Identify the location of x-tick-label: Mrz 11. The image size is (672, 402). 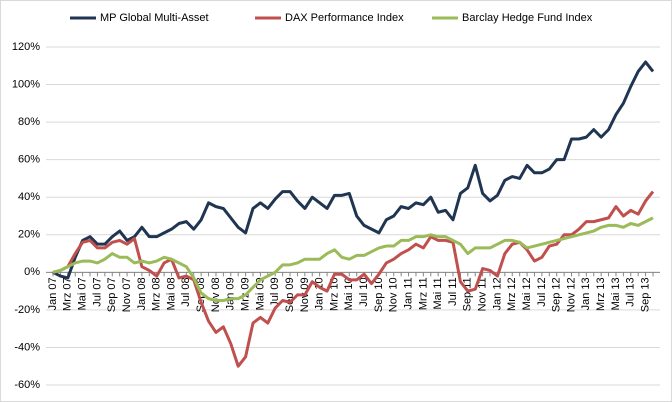
(423, 293).